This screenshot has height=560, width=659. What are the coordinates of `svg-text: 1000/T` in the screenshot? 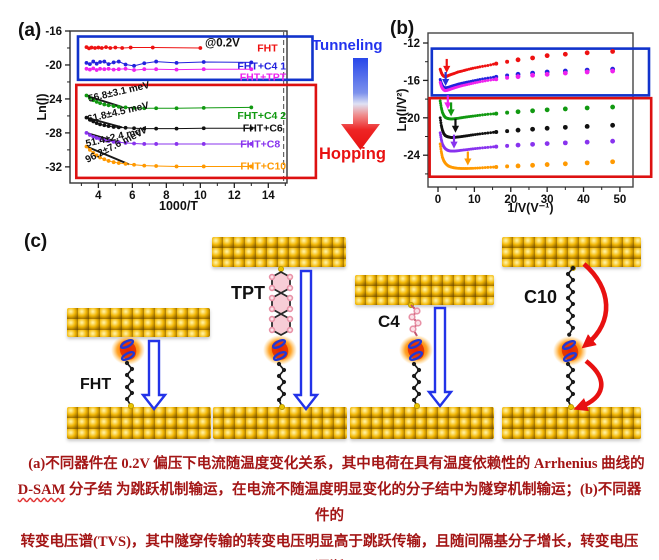 It's located at (178, 206).